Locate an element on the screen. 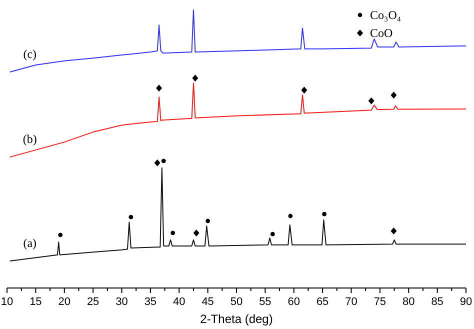 This screenshot has height=329, width=474. x-tick-label: 70 is located at coordinates (351, 302).